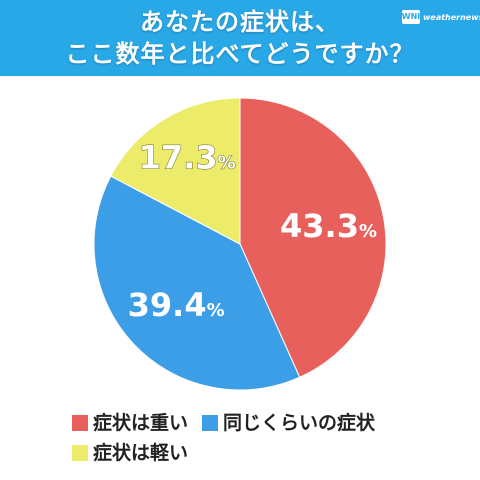  I want to click on logo-text: weathernews, so click(451, 17).